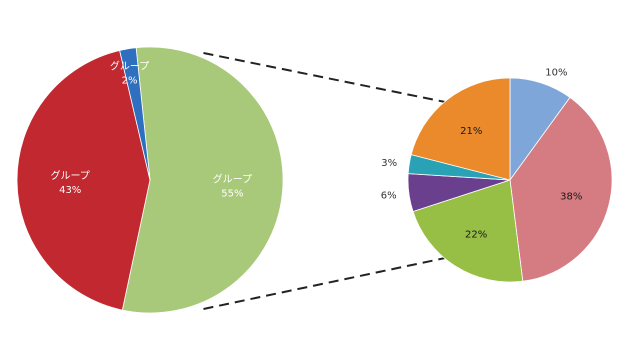 Image resolution: width=633 pixels, height=356 pixels. I want to click on connector-line-top, so click(324, 77).